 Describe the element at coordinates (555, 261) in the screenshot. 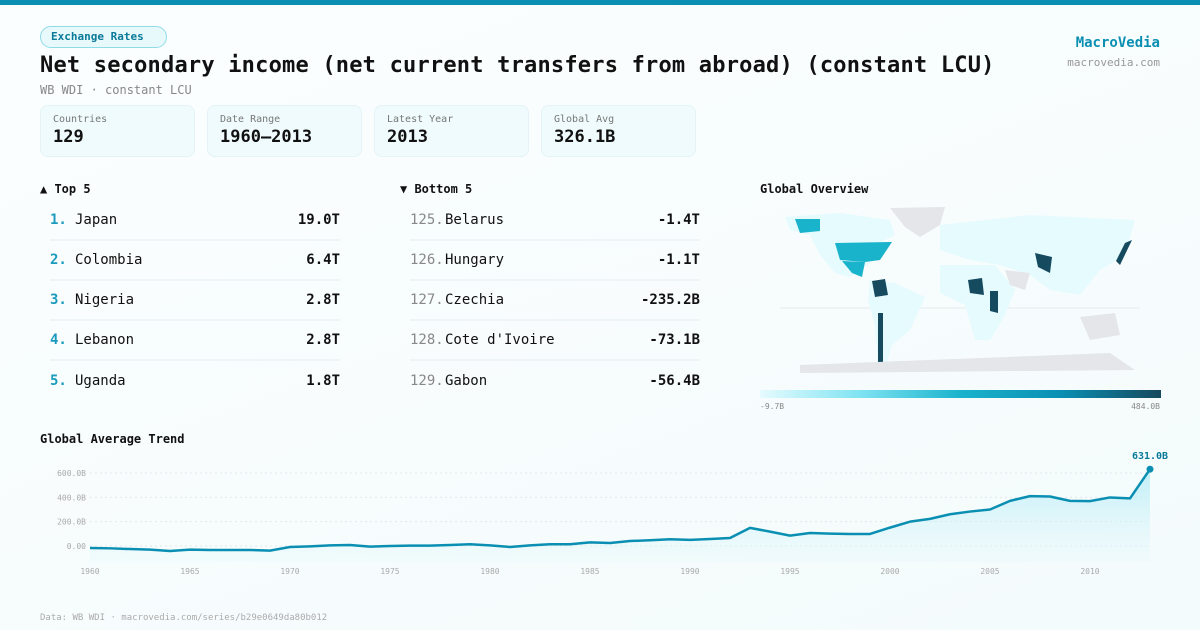

I see `list-item: 126. Hungary -1.1T` at that location.